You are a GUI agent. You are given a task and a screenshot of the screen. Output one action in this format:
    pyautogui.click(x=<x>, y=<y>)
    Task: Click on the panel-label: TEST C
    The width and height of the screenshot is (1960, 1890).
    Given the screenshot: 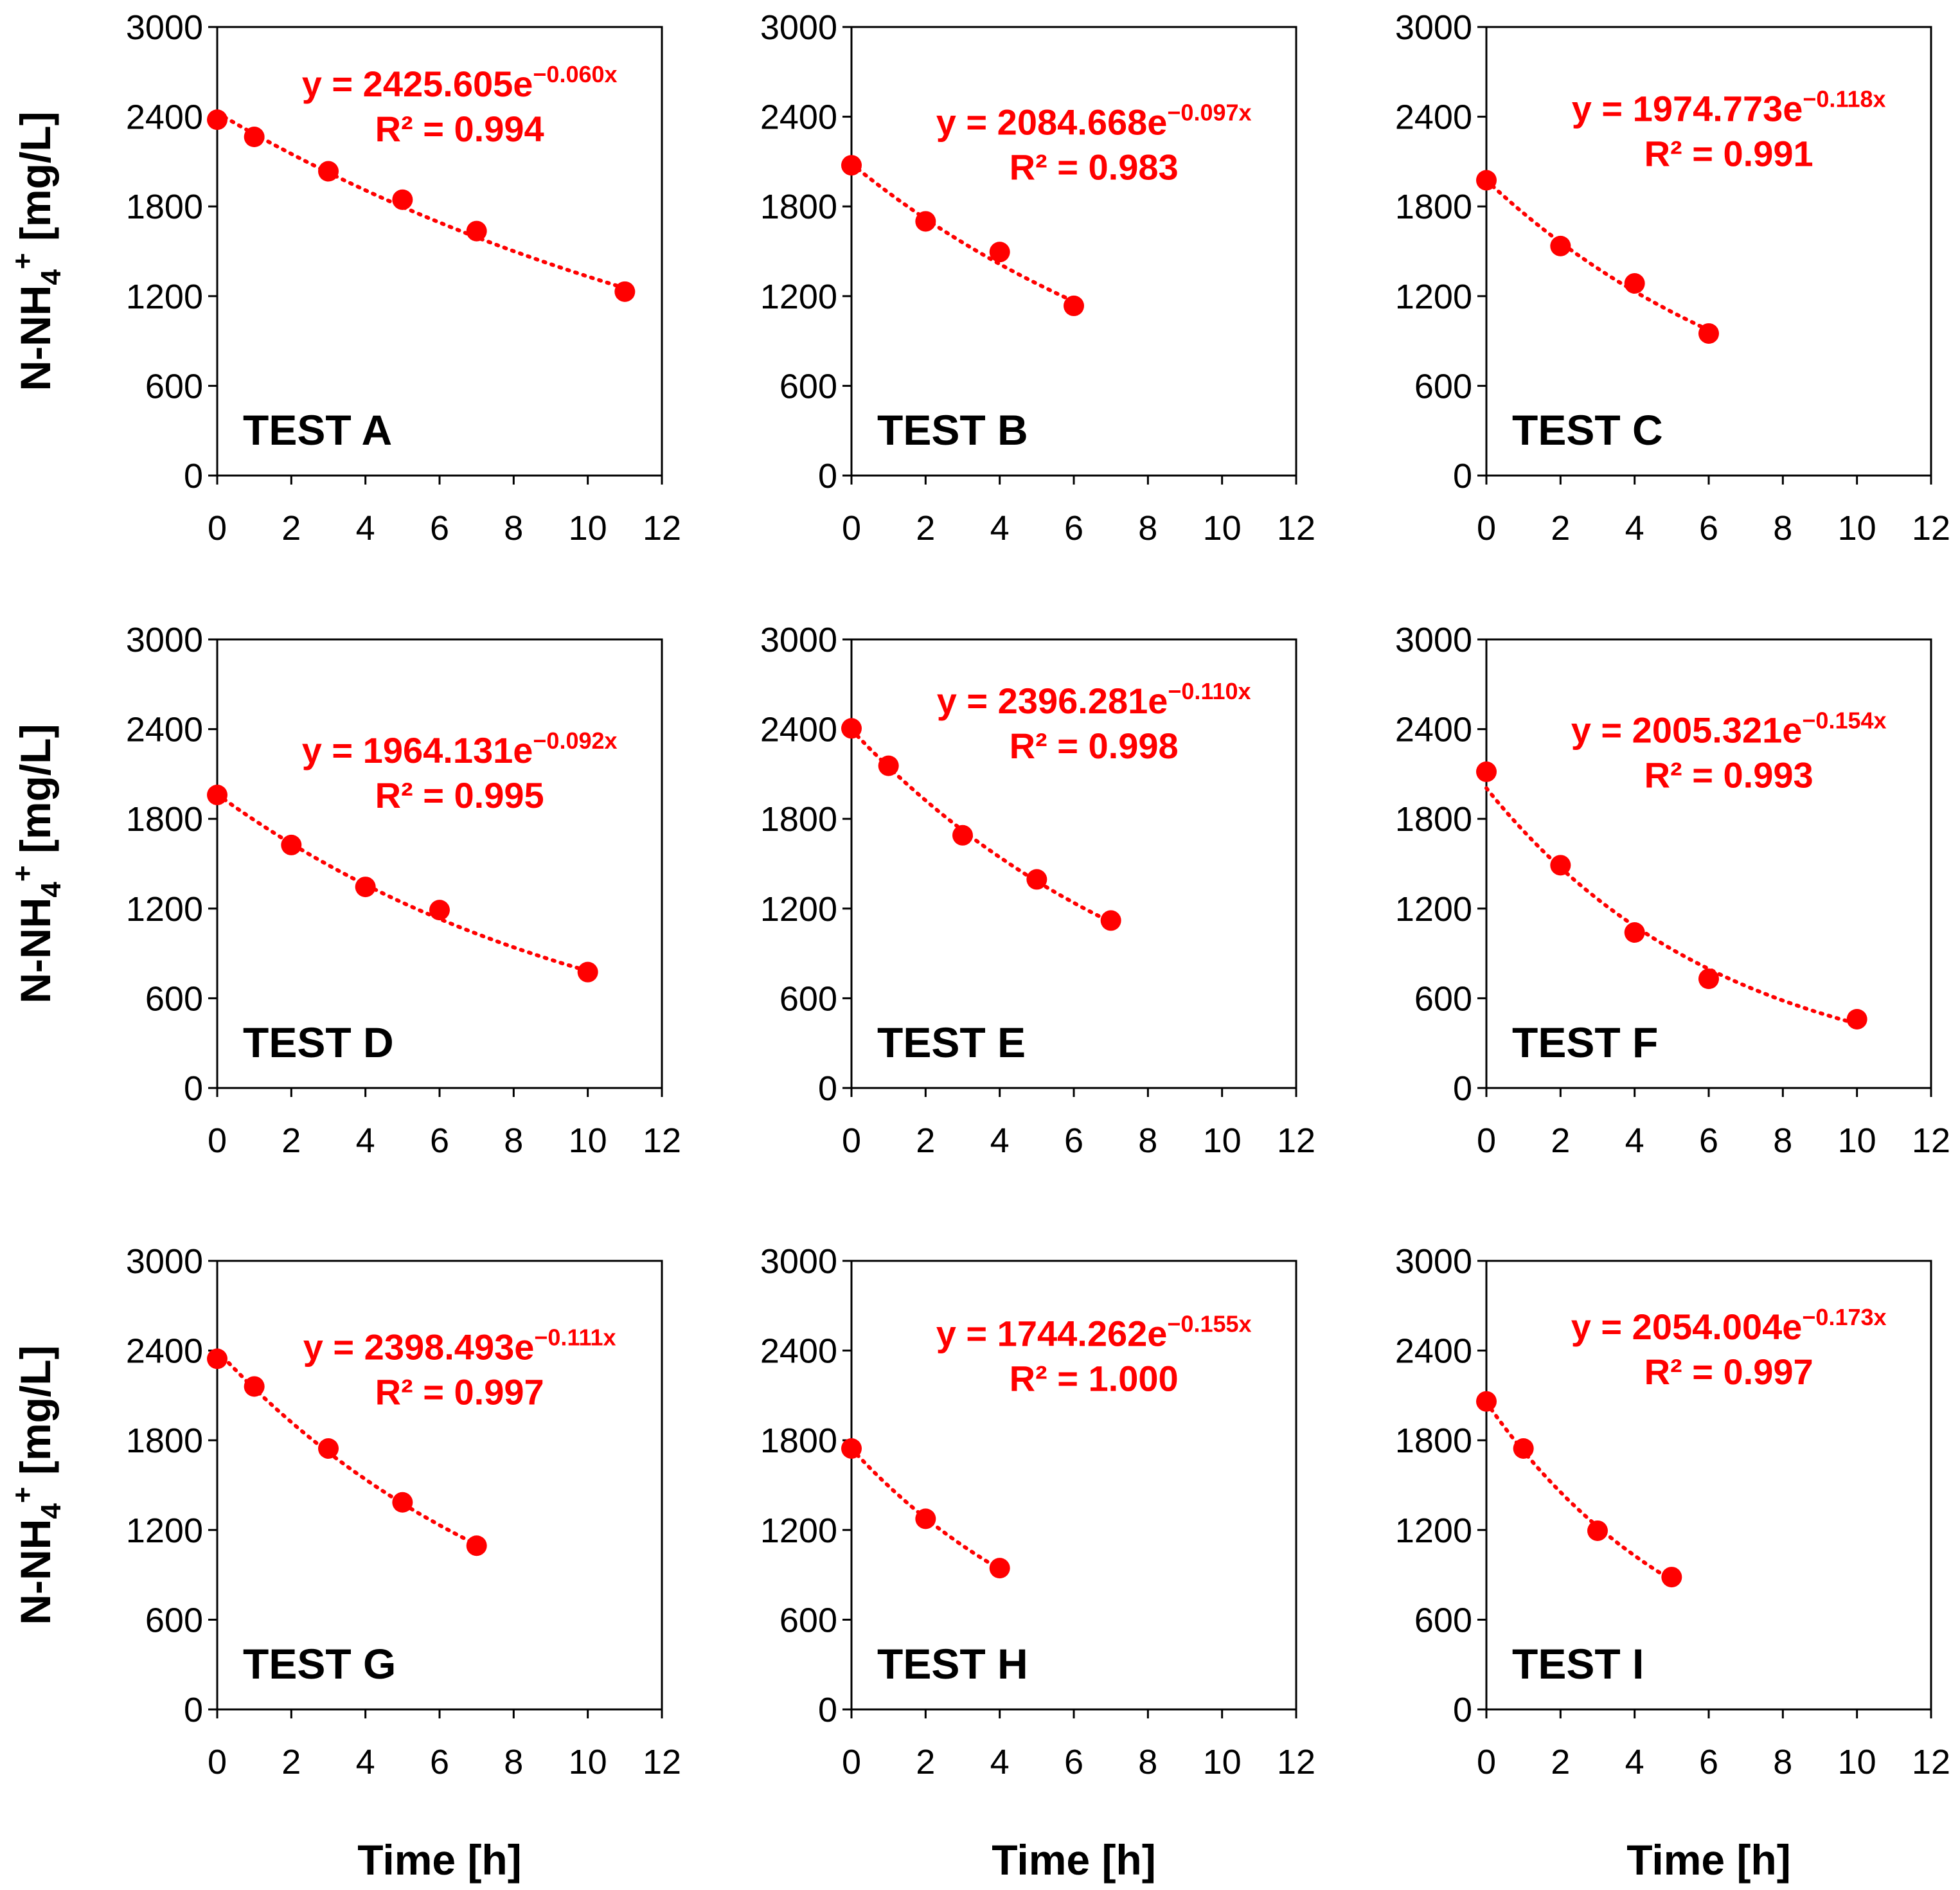 What is the action you would take?
    pyautogui.click(x=1587, y=430)
    